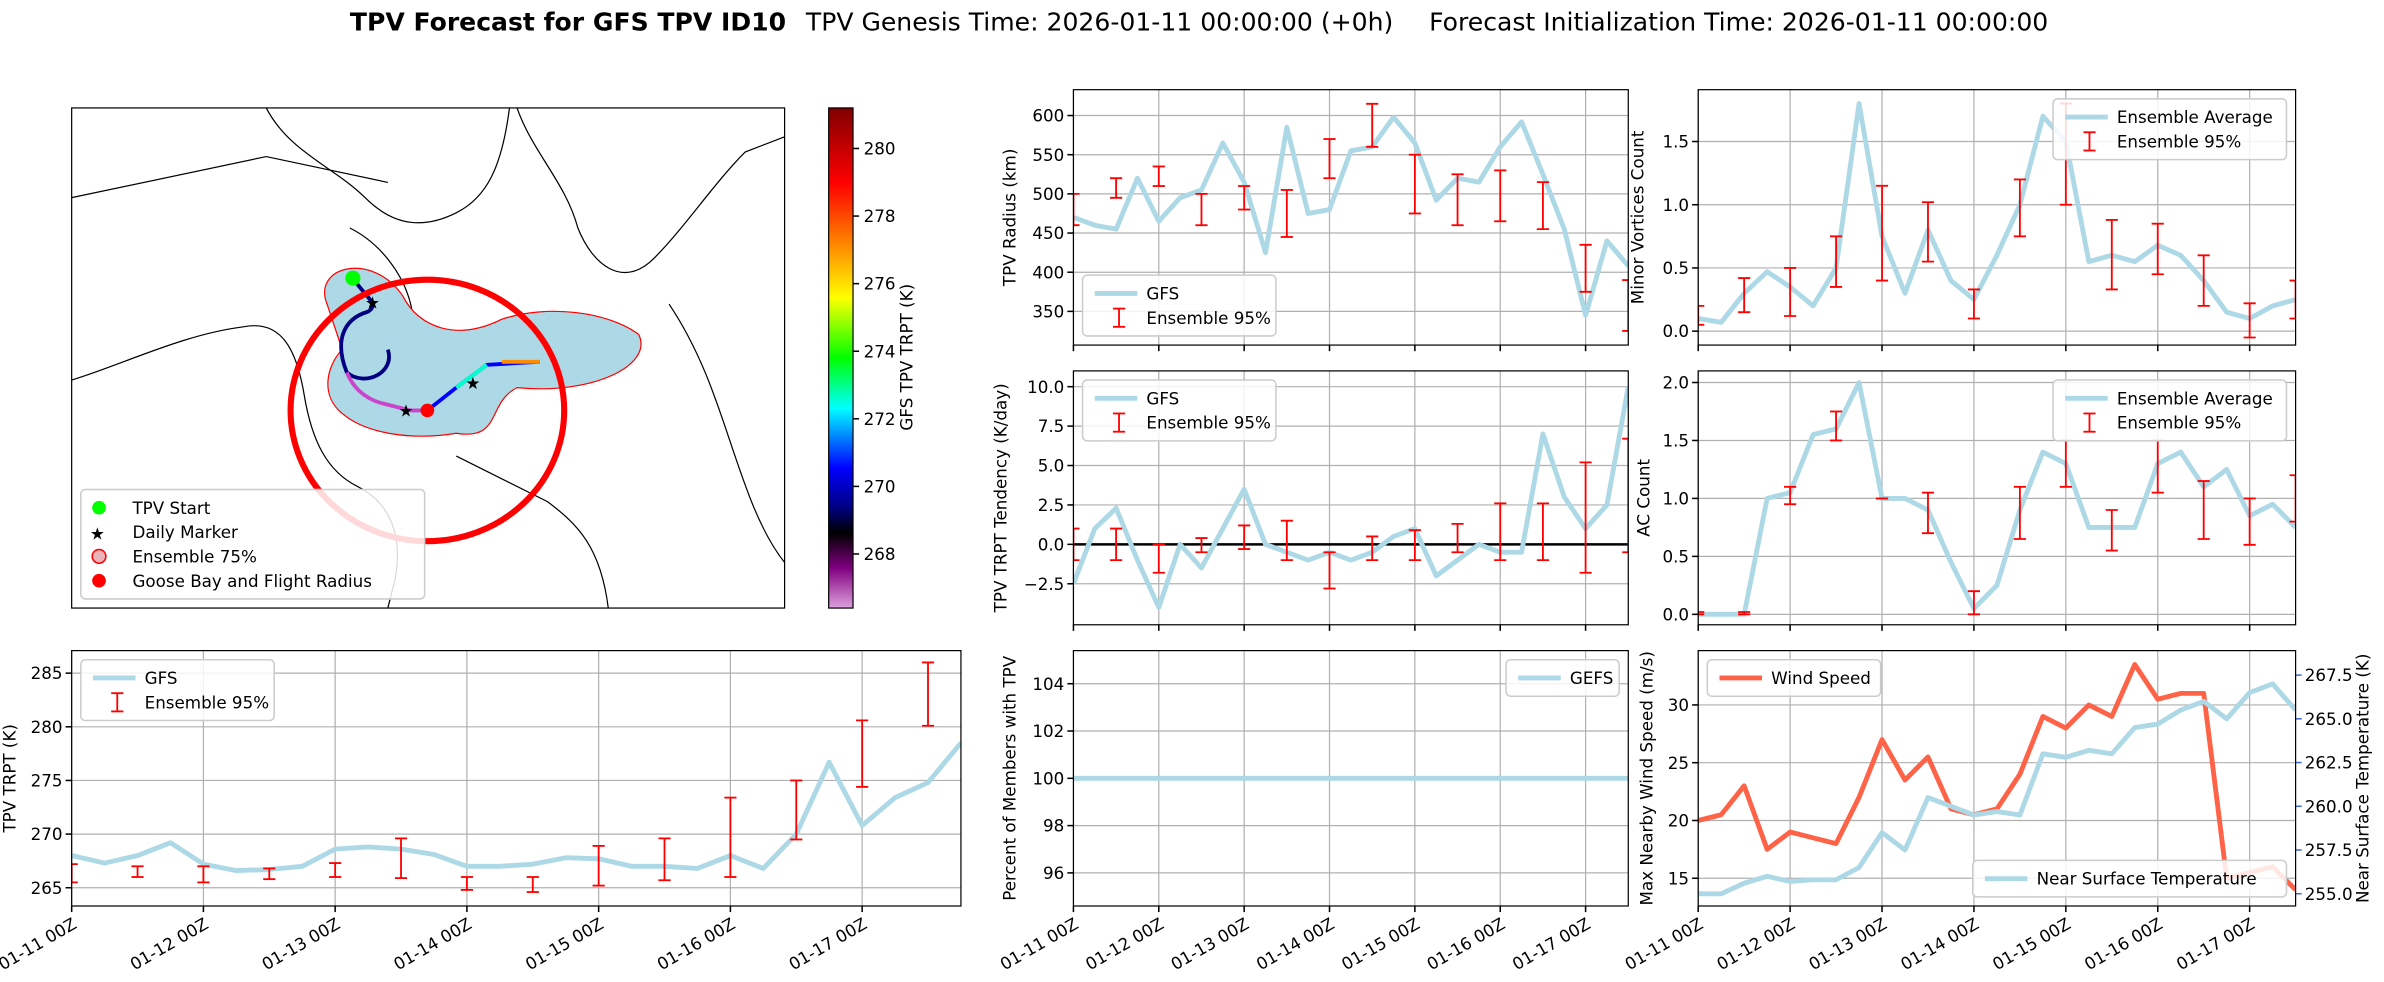 This screenshot has width=2384, height=982. Describe the element at coordinates (1048, 233) in the screenshot. I see `y-tick-label: 450` at that location.